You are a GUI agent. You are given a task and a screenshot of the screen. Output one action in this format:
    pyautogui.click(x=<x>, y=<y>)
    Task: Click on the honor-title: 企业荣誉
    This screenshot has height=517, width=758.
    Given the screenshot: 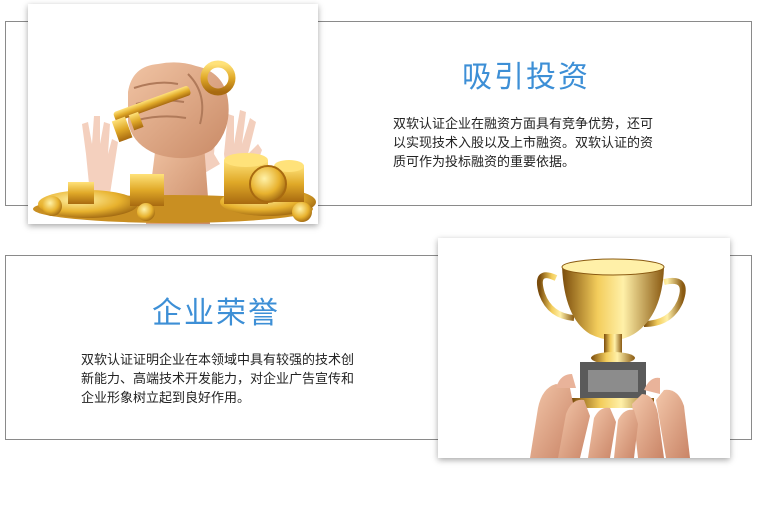 What is the action you would take?
    pyautogui.click(x=216, y=313)
    